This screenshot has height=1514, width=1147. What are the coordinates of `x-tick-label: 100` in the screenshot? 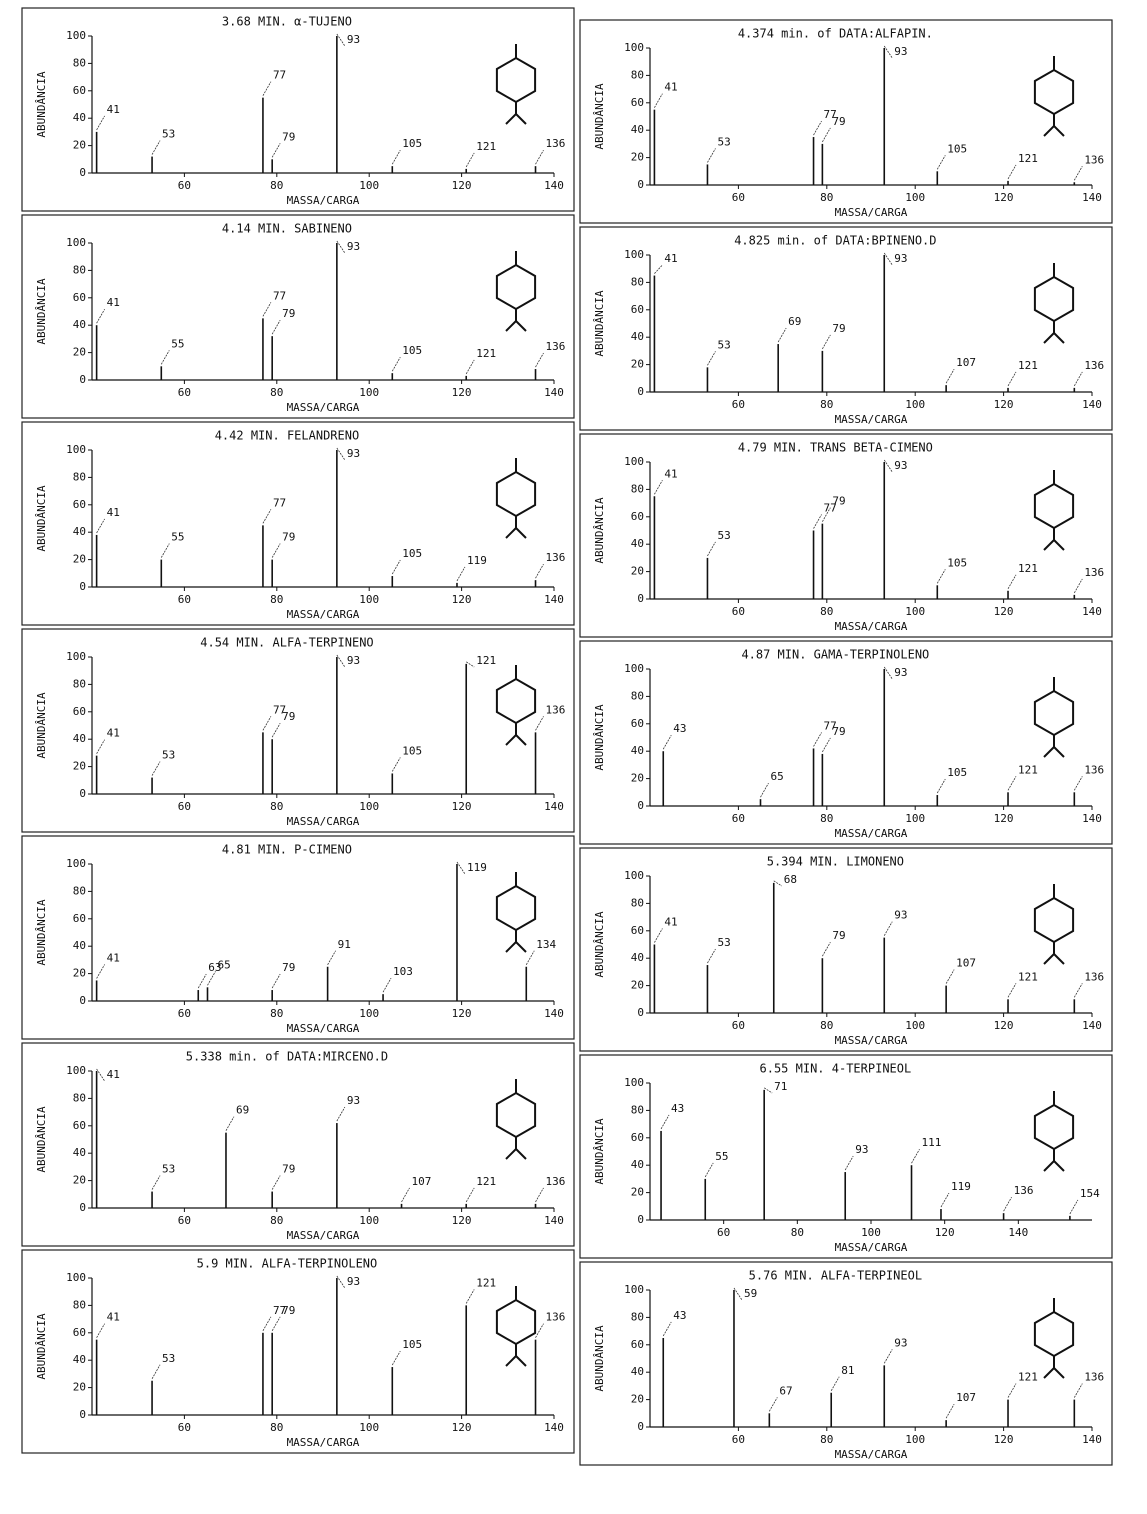 It's located at (369, 599).